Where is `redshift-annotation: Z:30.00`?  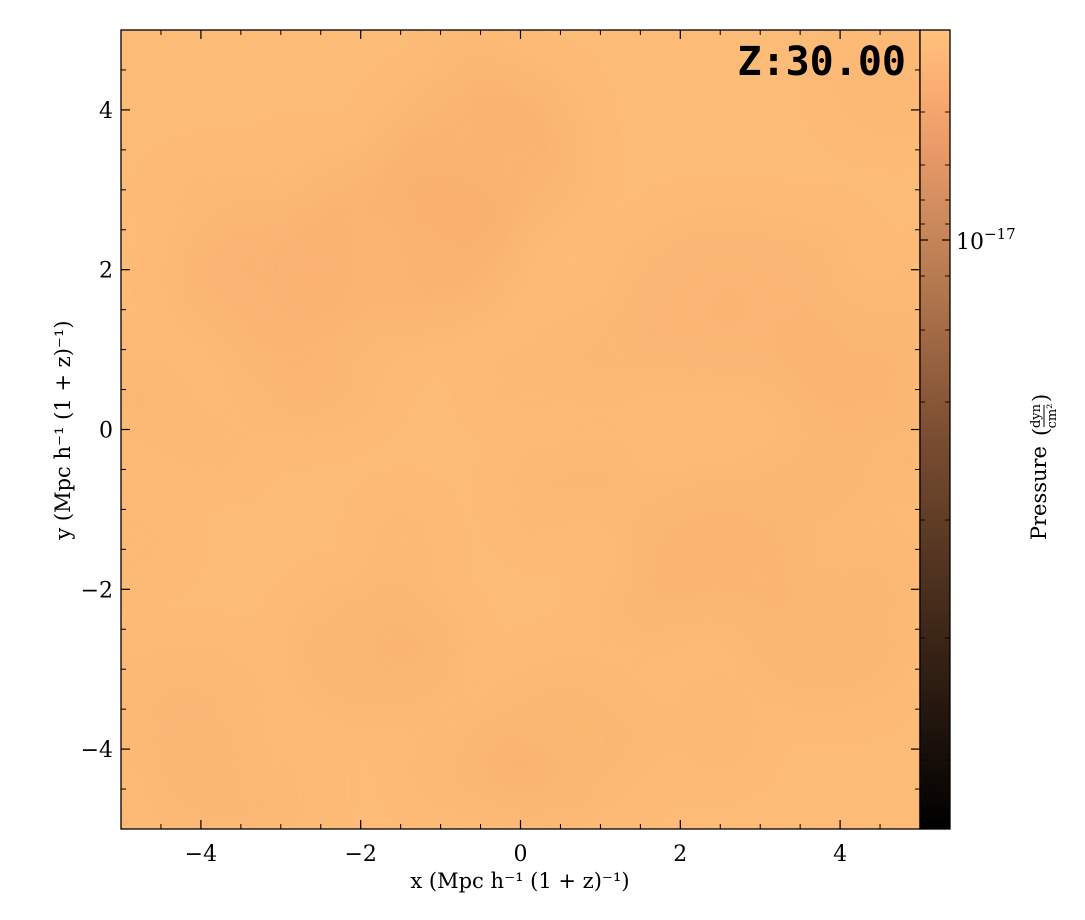 redshift-annotation: Z:30.00 is located at coordinates (821, 62).